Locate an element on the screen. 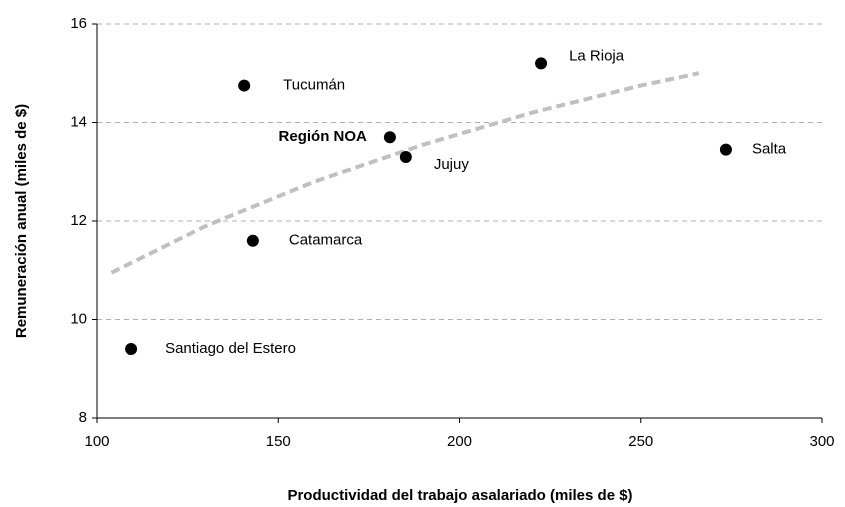 This screenshot has height=507, width=845. point-label: Salta is located at coordinates (769, 149).